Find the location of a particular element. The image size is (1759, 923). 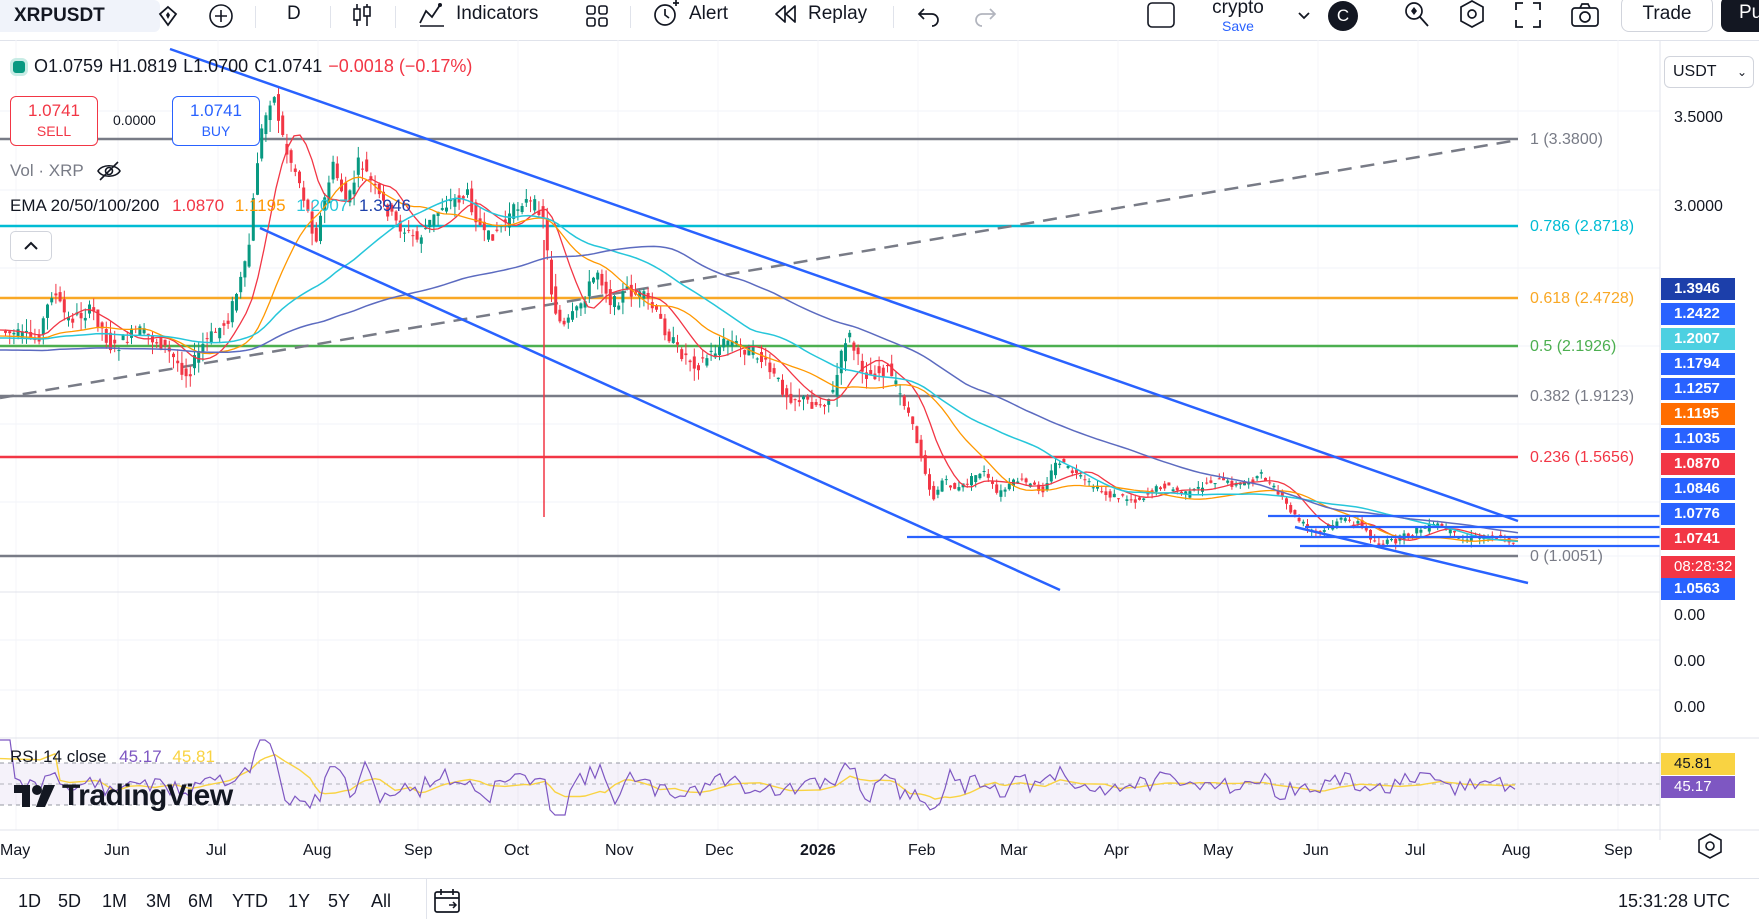

collapse-legend-button is located at coordinates (31, 246).